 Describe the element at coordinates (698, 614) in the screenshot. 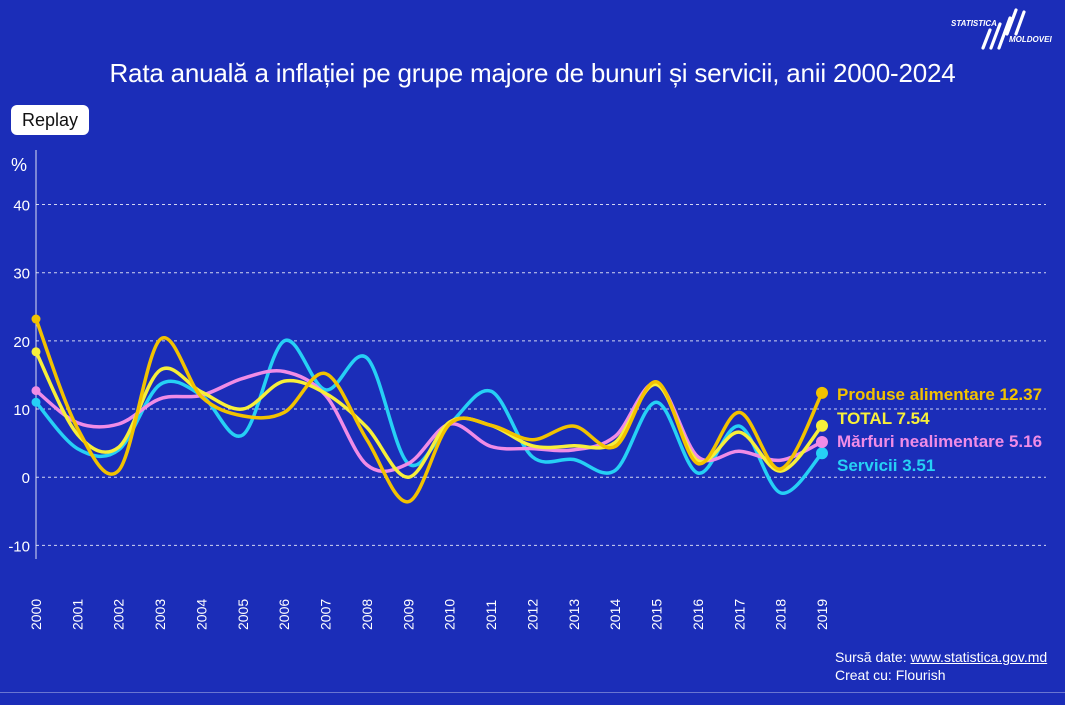

I see `x-tick-label: 2016` at that location.